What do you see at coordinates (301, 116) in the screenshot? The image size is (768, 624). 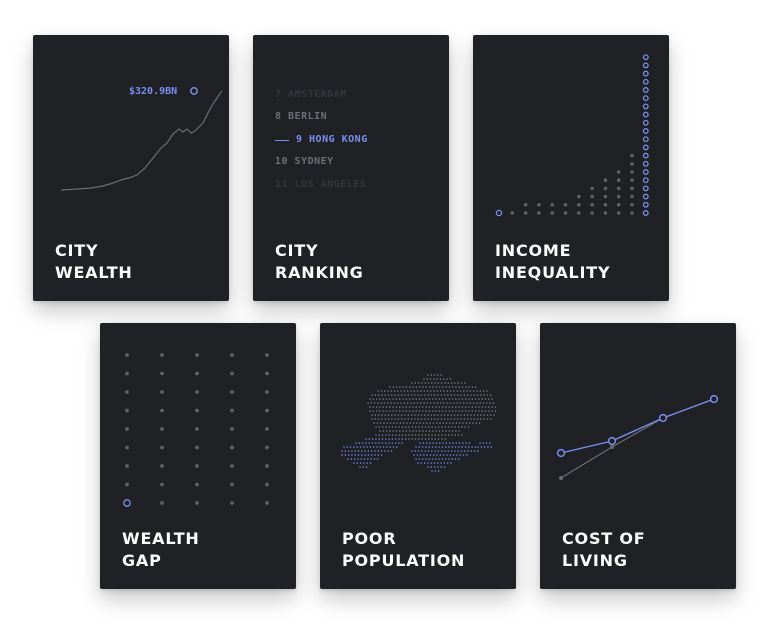 I see `rank-item-8: 8 BERLIN` at bounding box center [301, 116].